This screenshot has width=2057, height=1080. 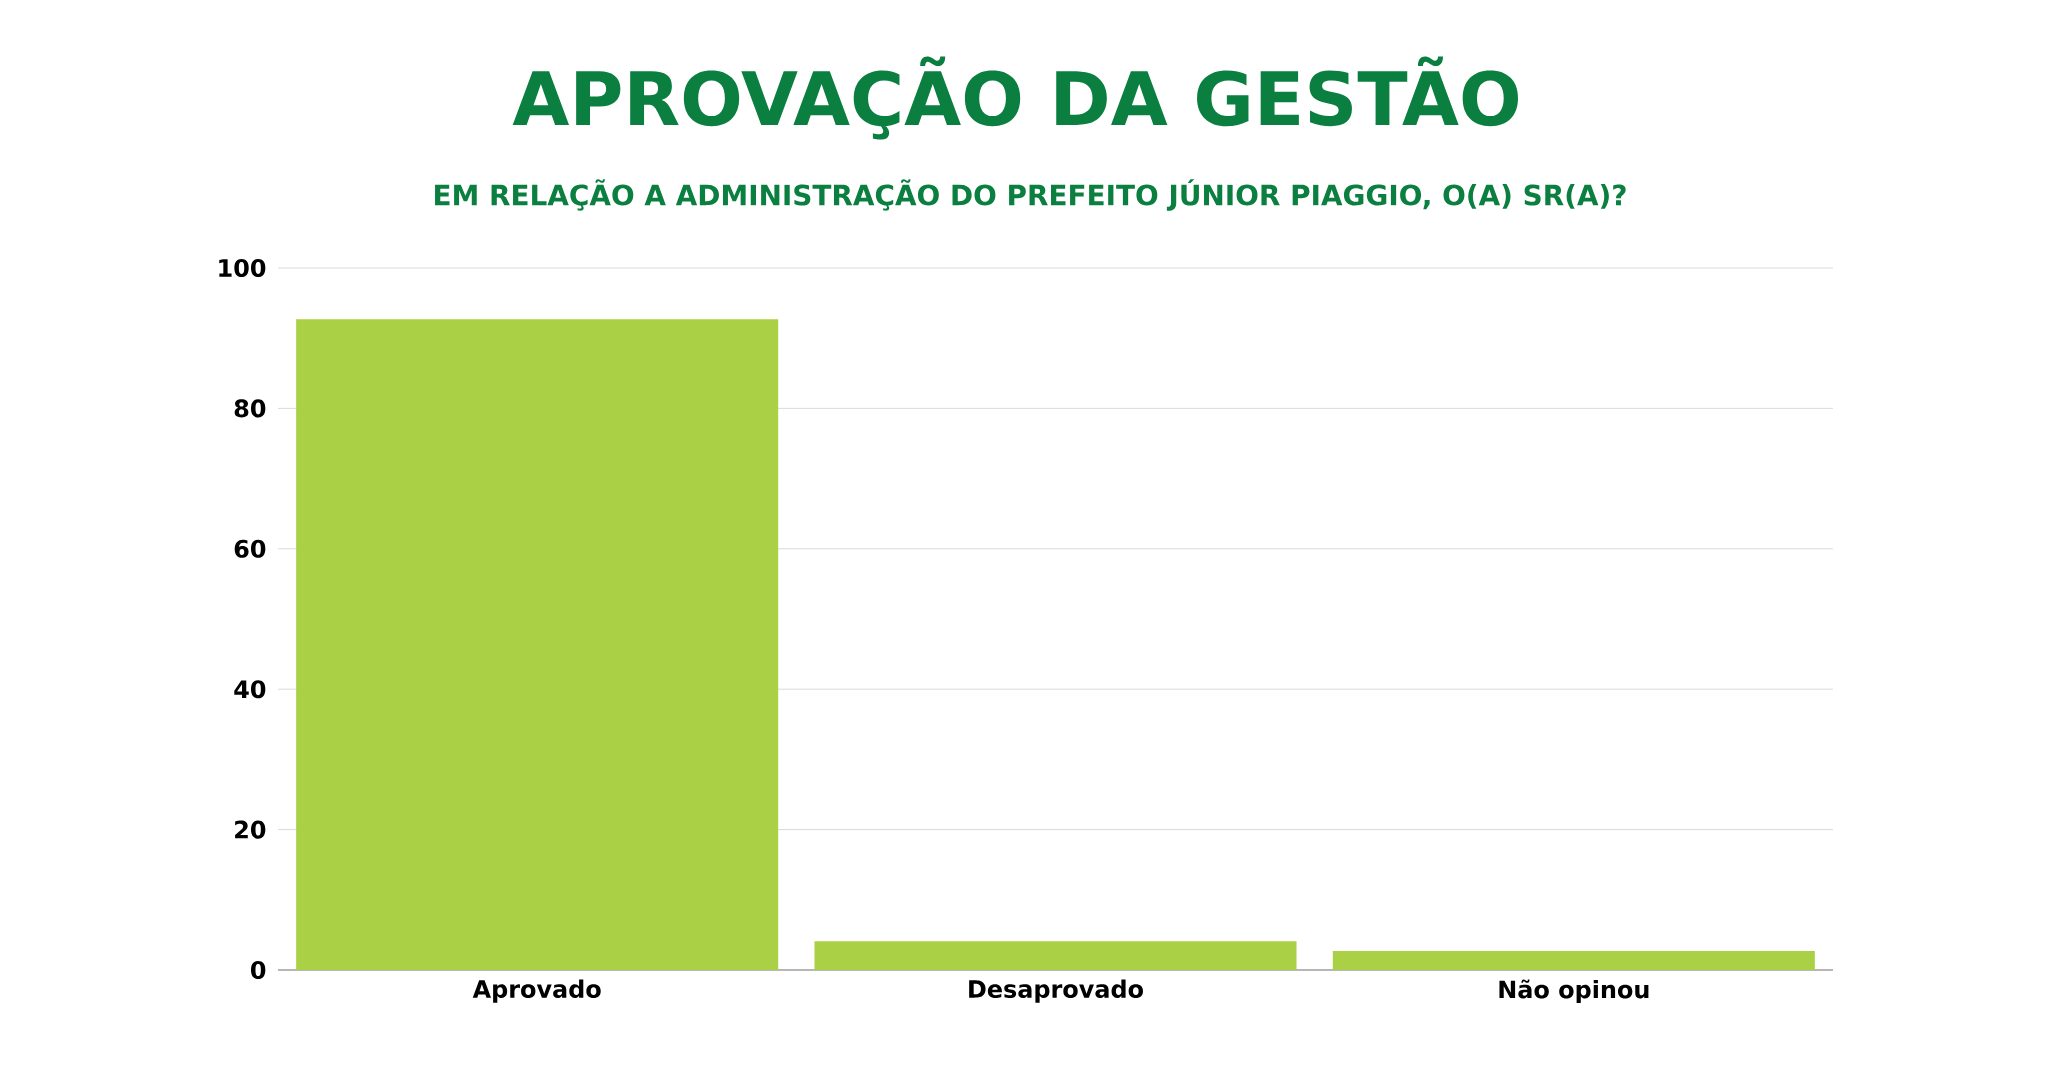 I want to click on x-tick-label: Desaprovado, so click(x=1056, y=991).